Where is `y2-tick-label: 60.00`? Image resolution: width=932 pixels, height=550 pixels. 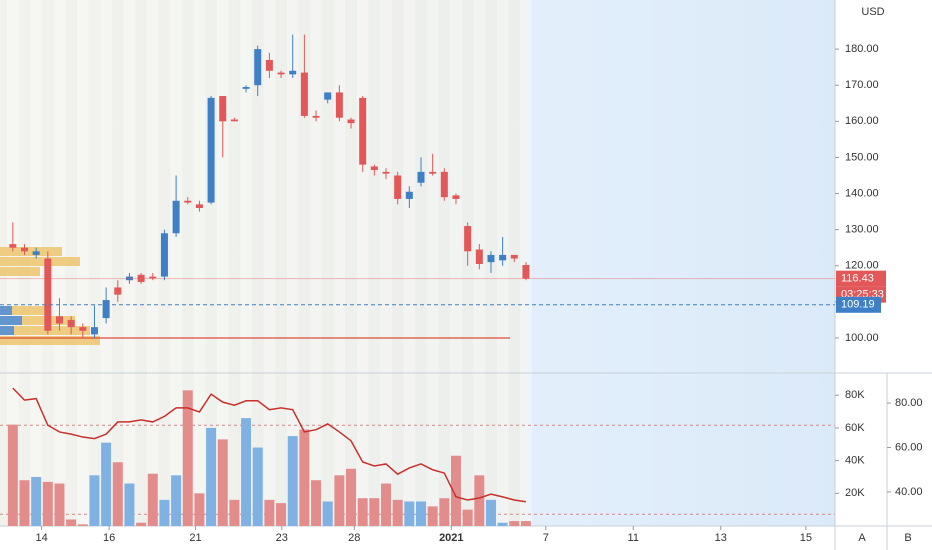 y2-tick-label: 60.00 is located at coordinates (909, 447).